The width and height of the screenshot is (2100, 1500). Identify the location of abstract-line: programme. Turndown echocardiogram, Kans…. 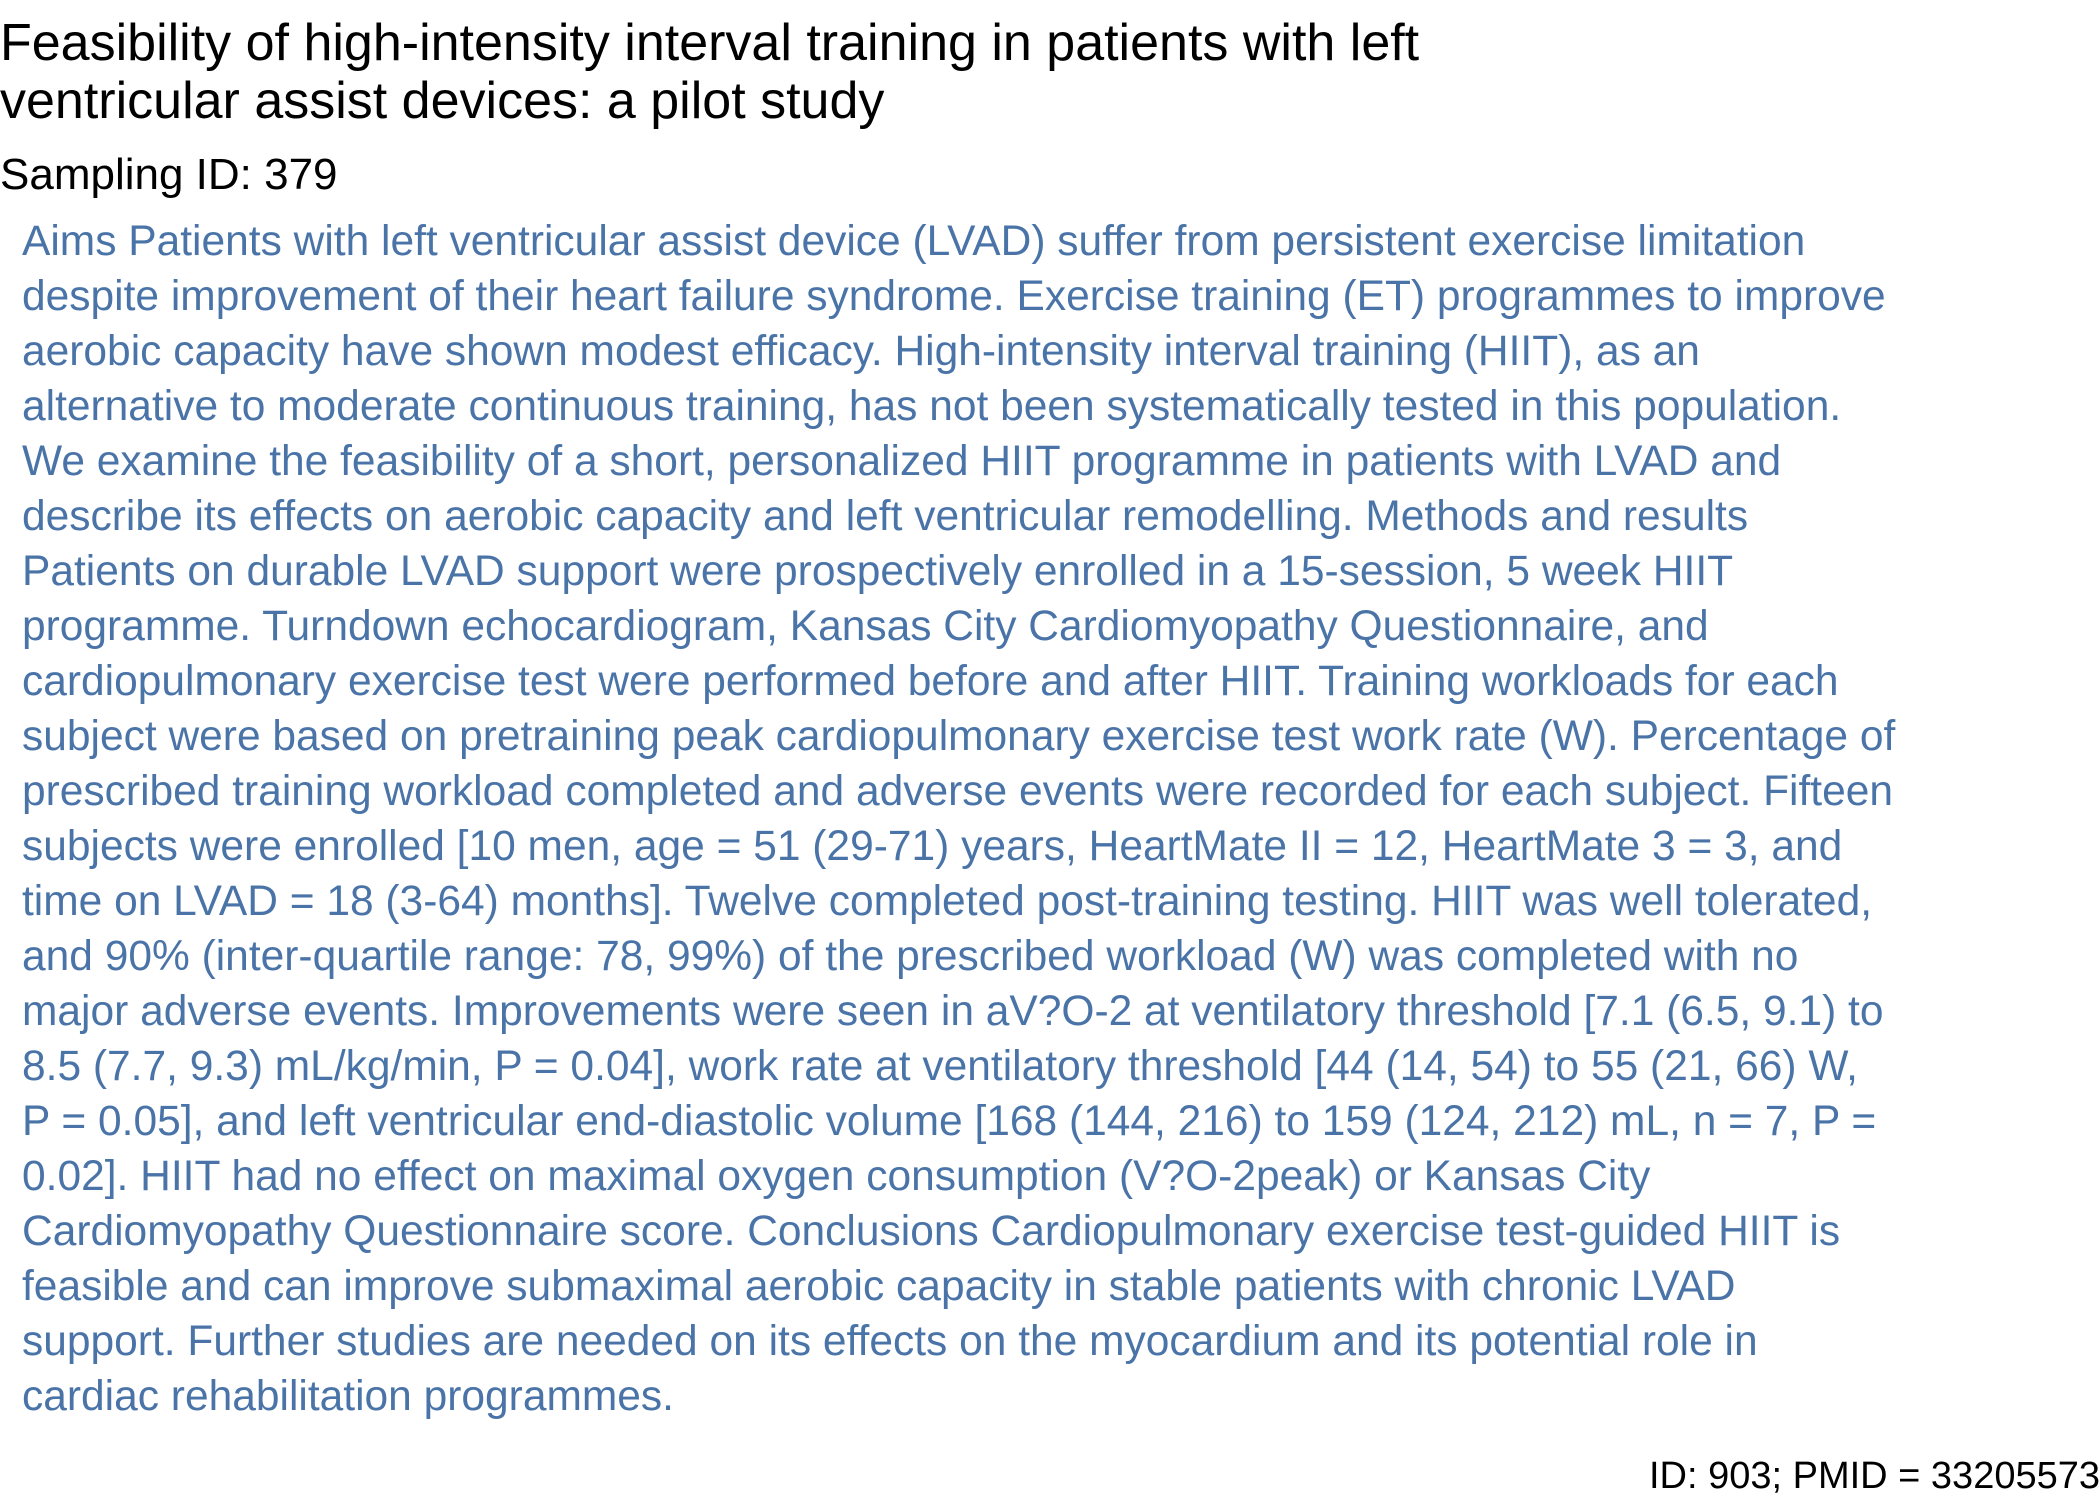
(865, 626).